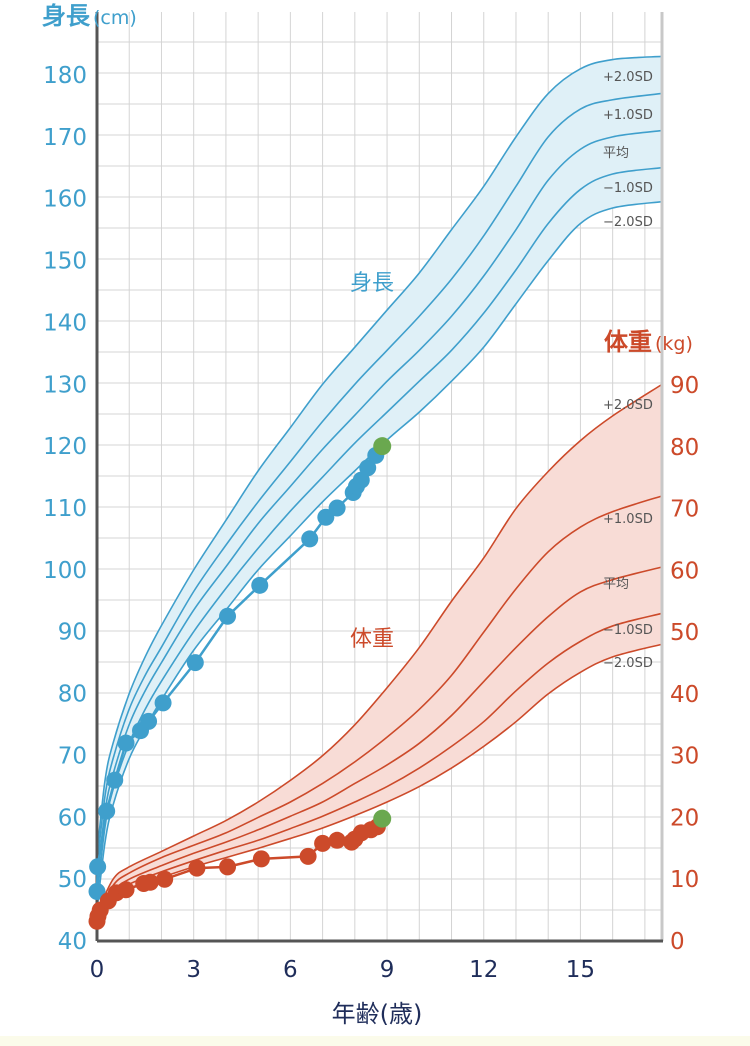 This screenshot has height=1046, width=750. What do you see at coordinates (616, 153) in the screenshot?
I see `height-sd-label: 平均` at bounding box center [616, 153].